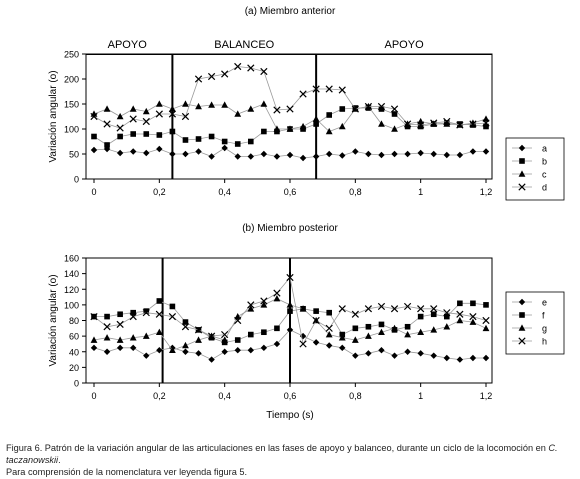 The width and height of the screenshot is (580, 479). I want to click on legend-label: c, so click(544, 175).